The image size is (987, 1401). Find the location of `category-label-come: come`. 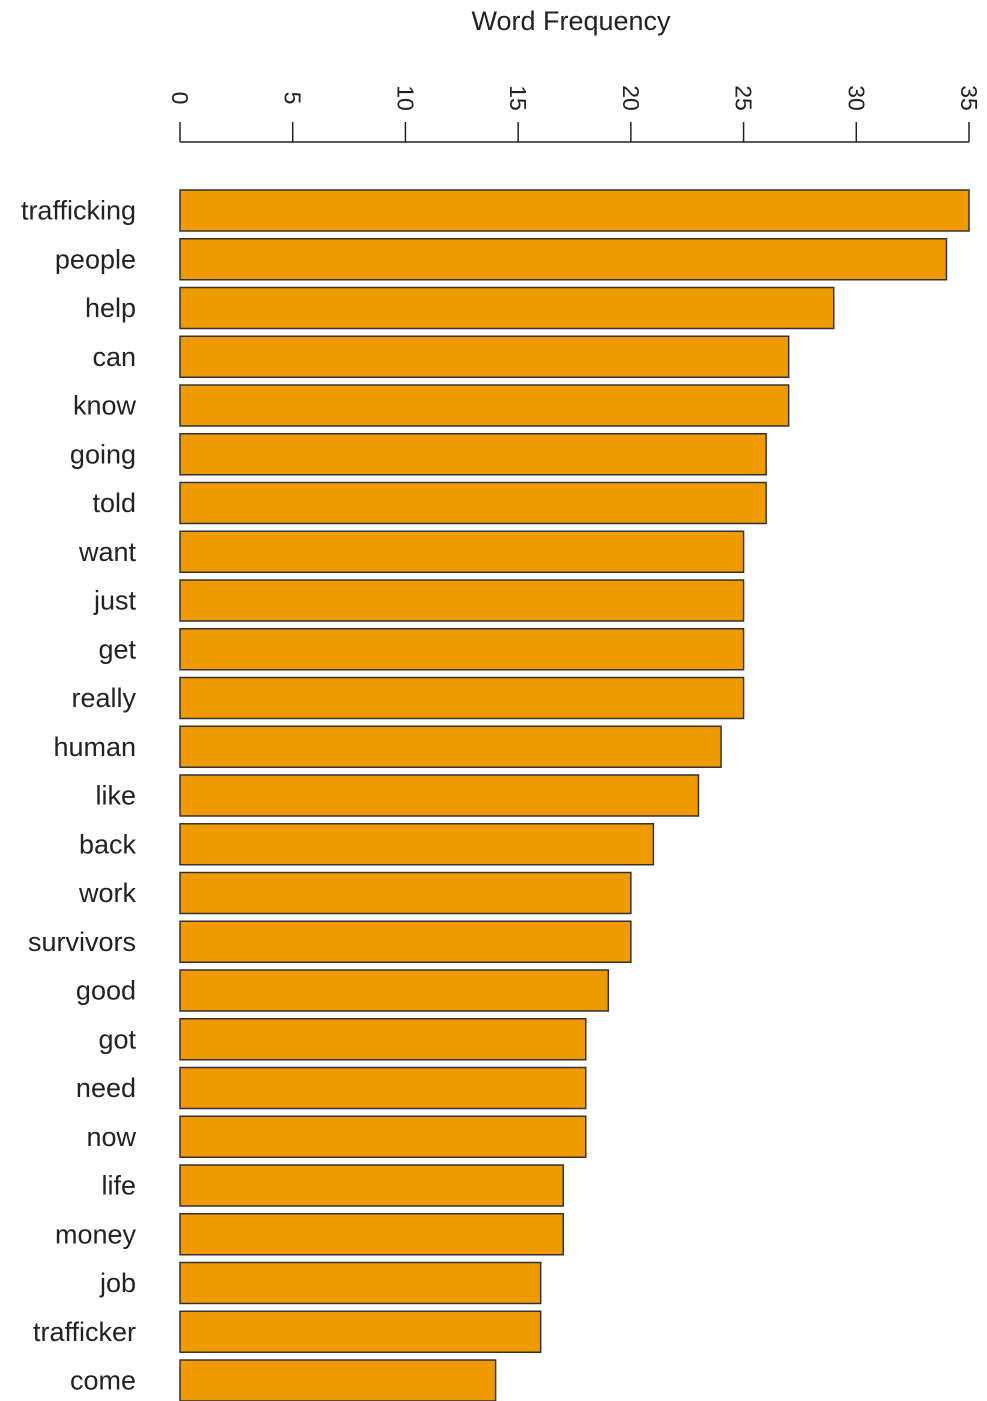

category-label-come: come is located at coordinates (103, 1381).